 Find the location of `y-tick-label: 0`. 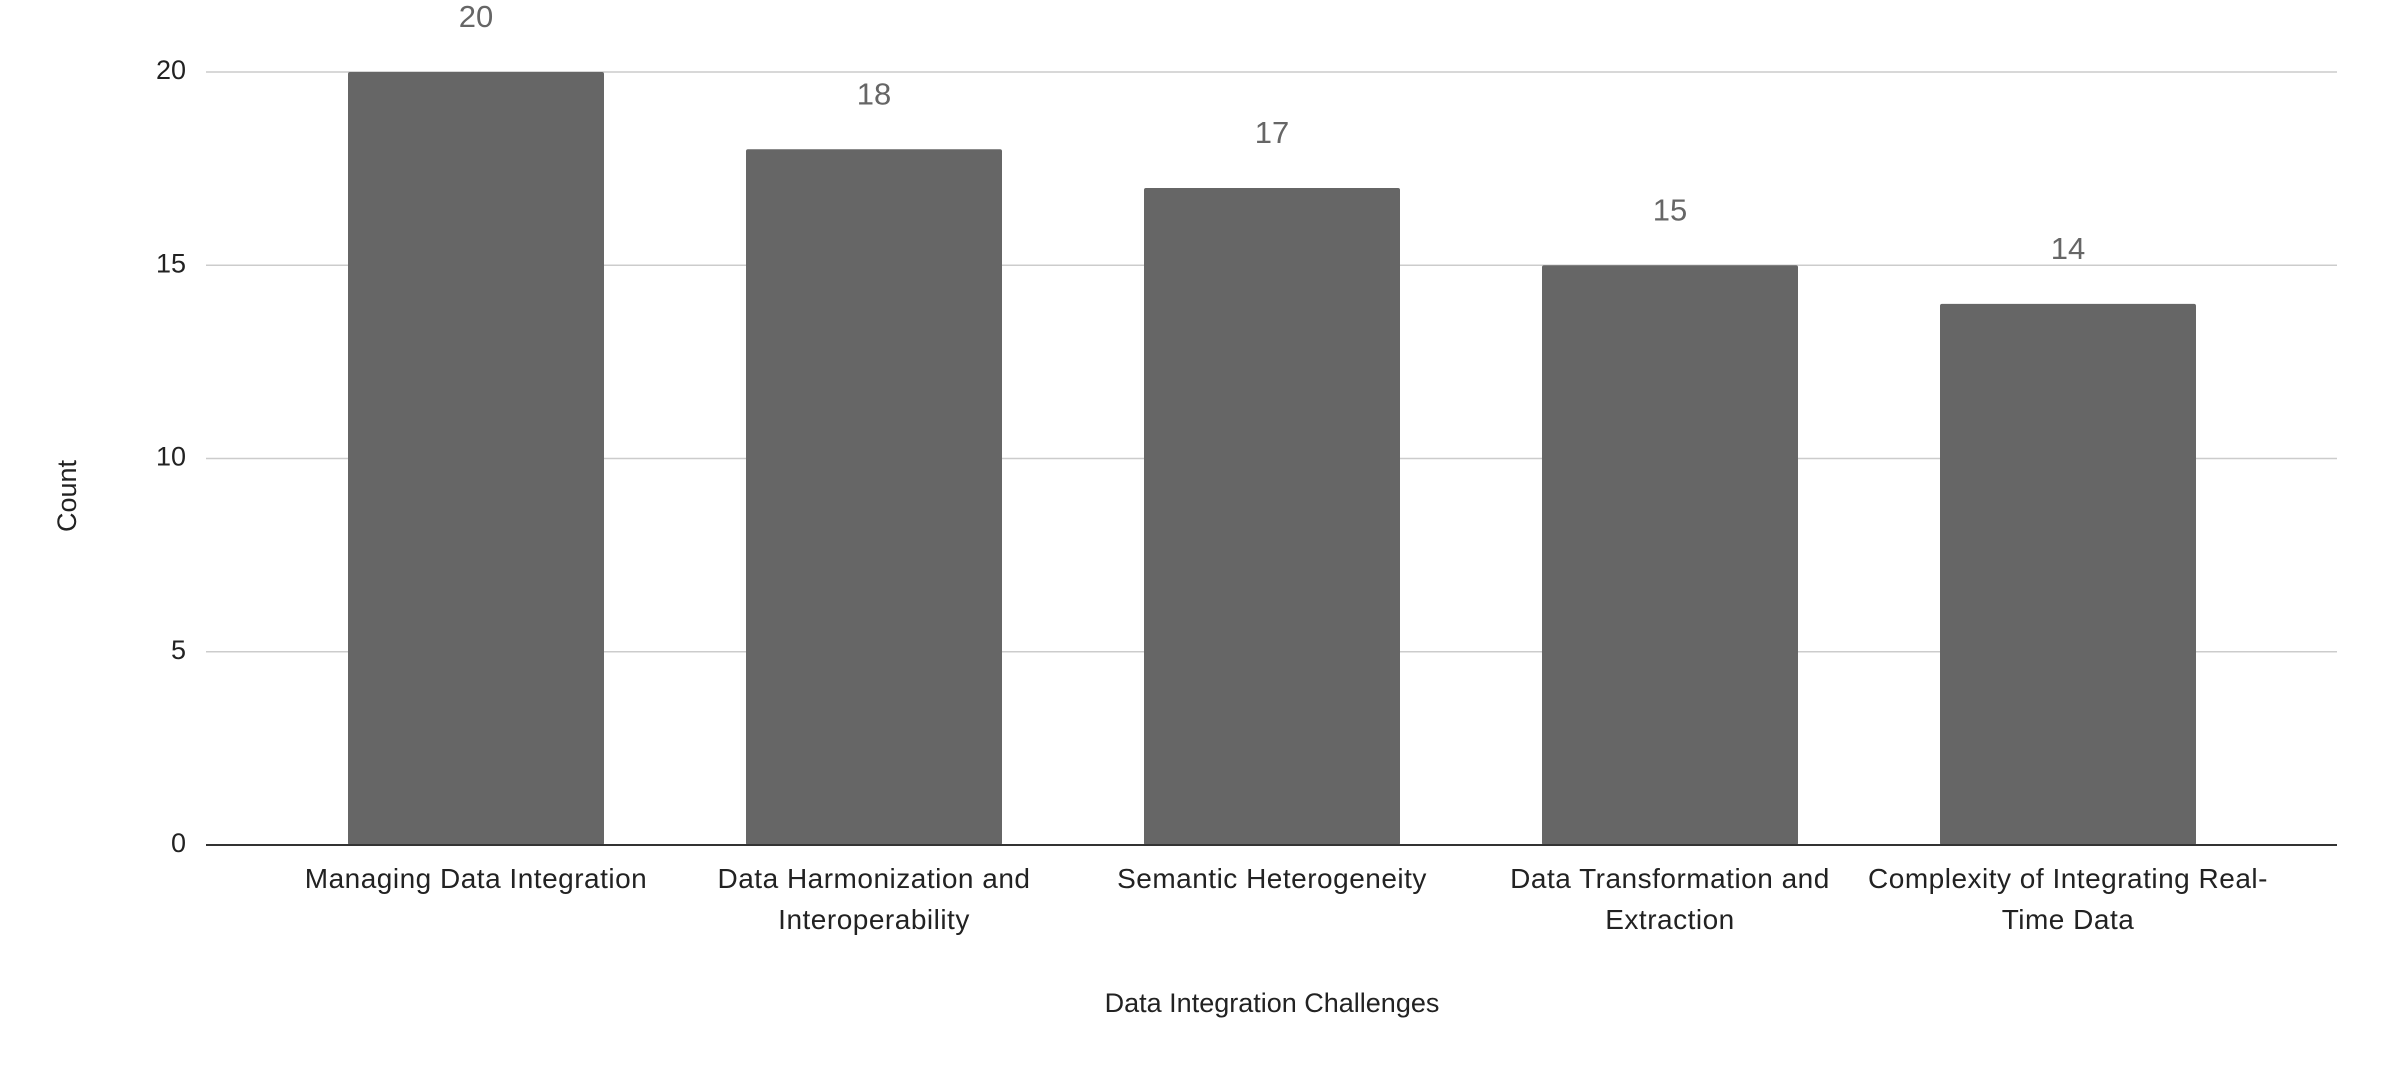

y-tick-label: 0 is located at coordinates (178, 843).